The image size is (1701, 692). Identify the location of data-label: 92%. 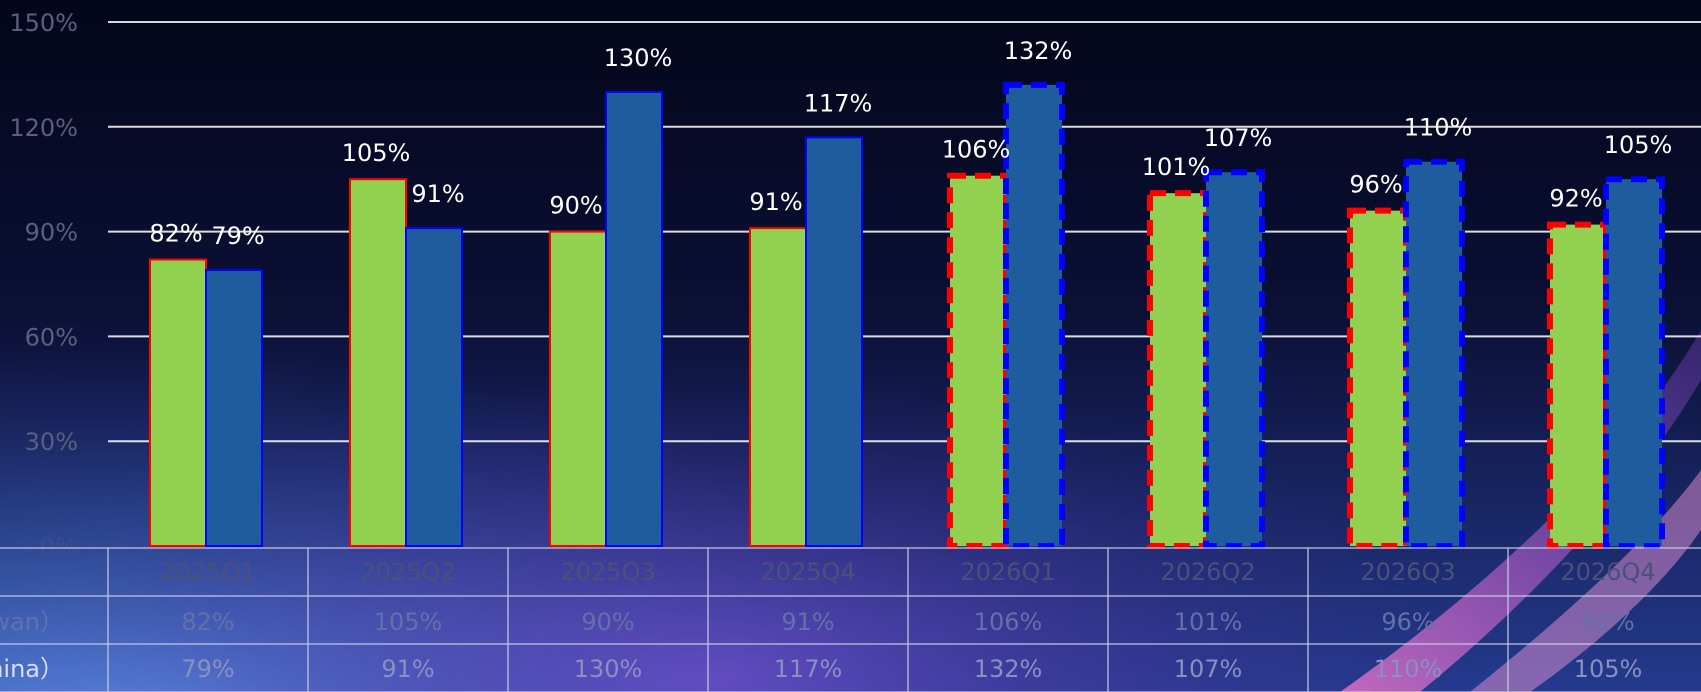
(1575, 199).